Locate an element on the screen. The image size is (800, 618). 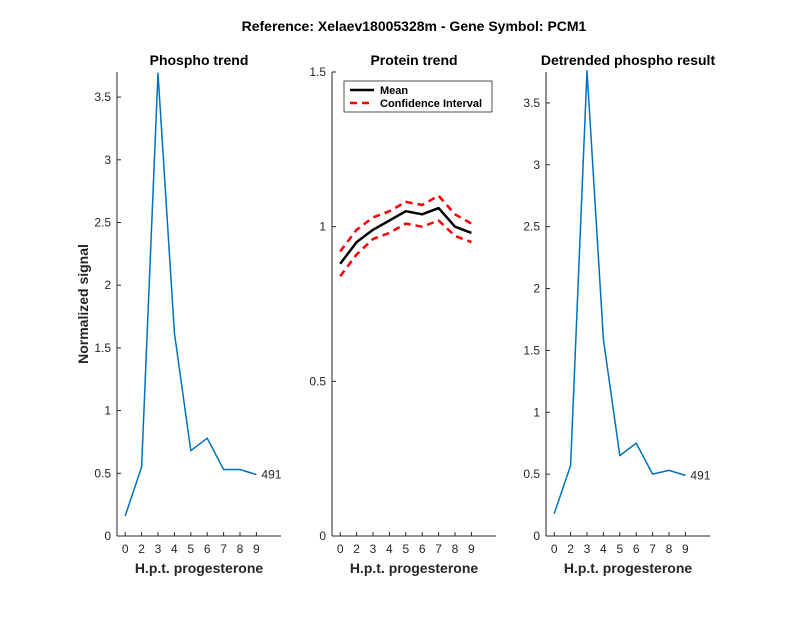
legend-entry: Confidence Interval is located at coordinates (431, 104).